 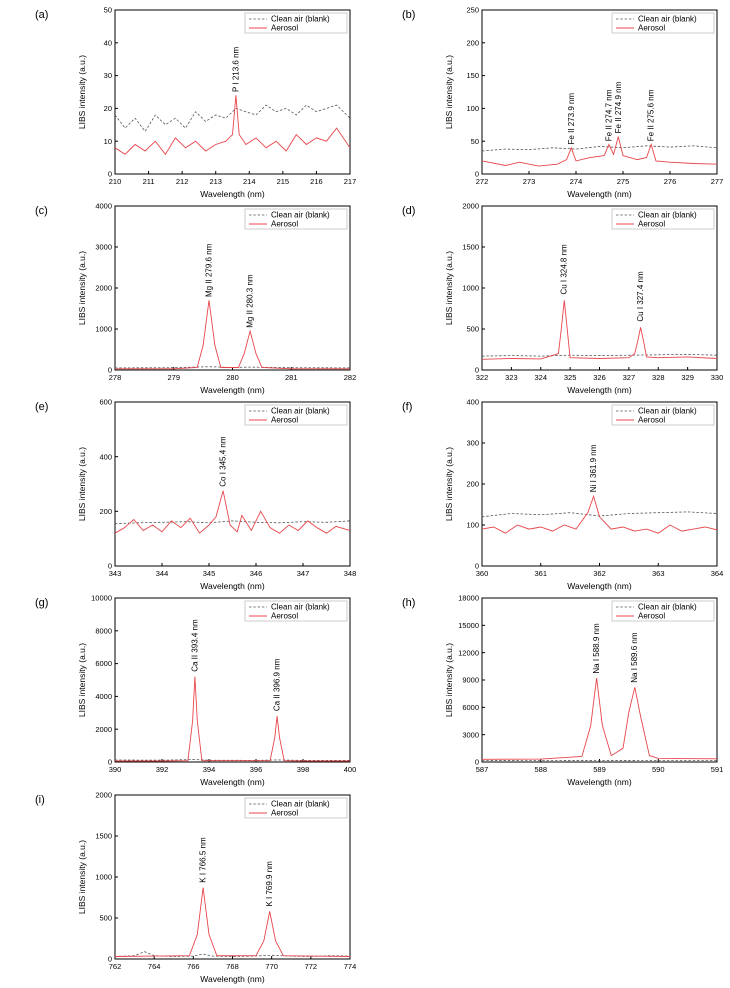 I want to click on x-tick-label: 396, so click(x=256, y=769).